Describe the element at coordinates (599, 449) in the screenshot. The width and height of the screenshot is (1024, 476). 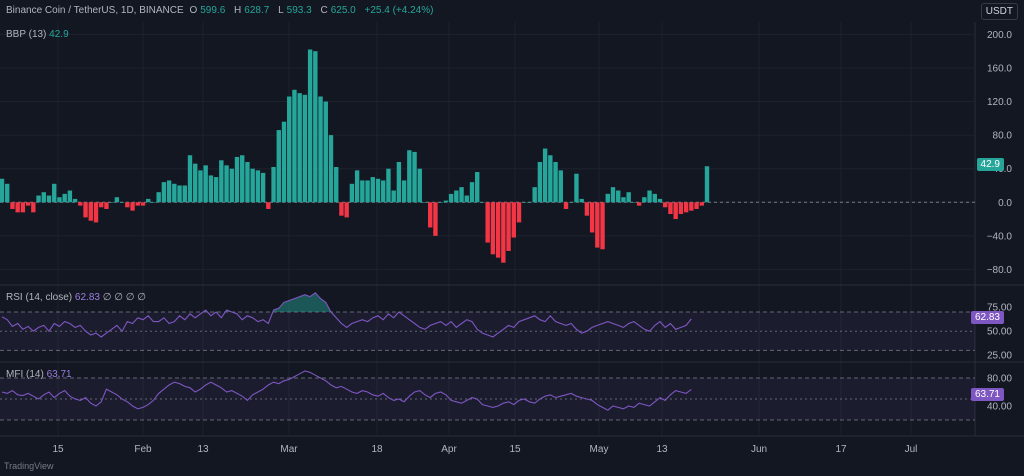
I see `time-tick-label: May` at that location.